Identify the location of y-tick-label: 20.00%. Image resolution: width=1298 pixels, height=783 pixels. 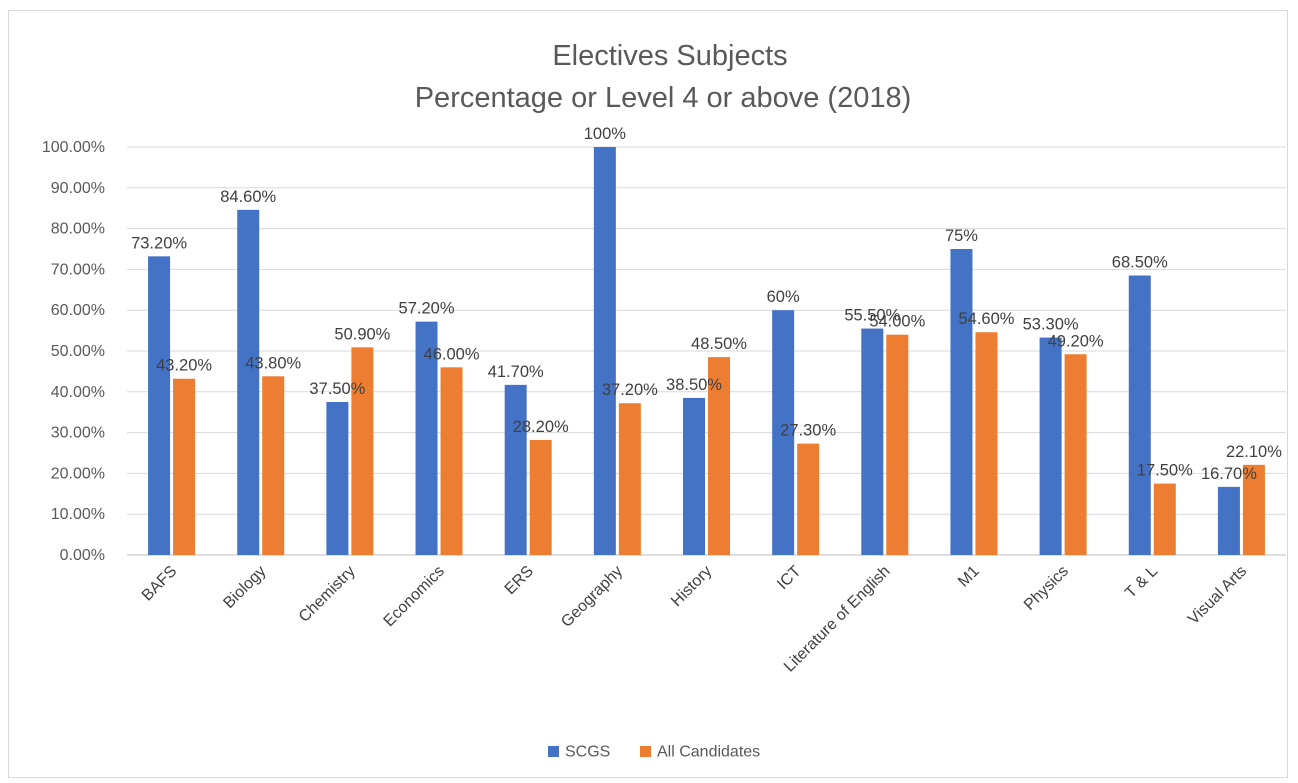
(78, 473).